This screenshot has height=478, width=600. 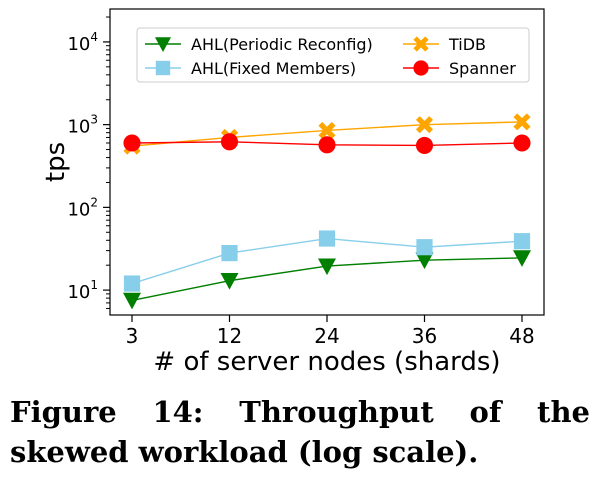 I want to click on x-tick-label: 36, so click(x=424, y=336).